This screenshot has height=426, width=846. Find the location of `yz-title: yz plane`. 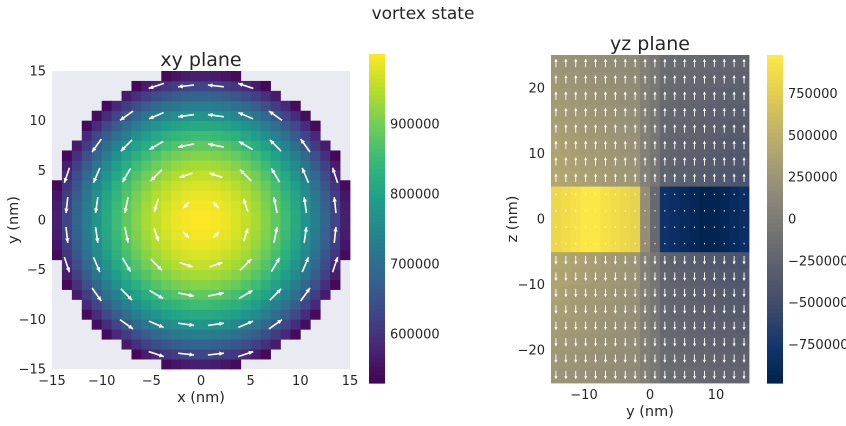

yz-title: yz plane is located at coordinates (650, 44).